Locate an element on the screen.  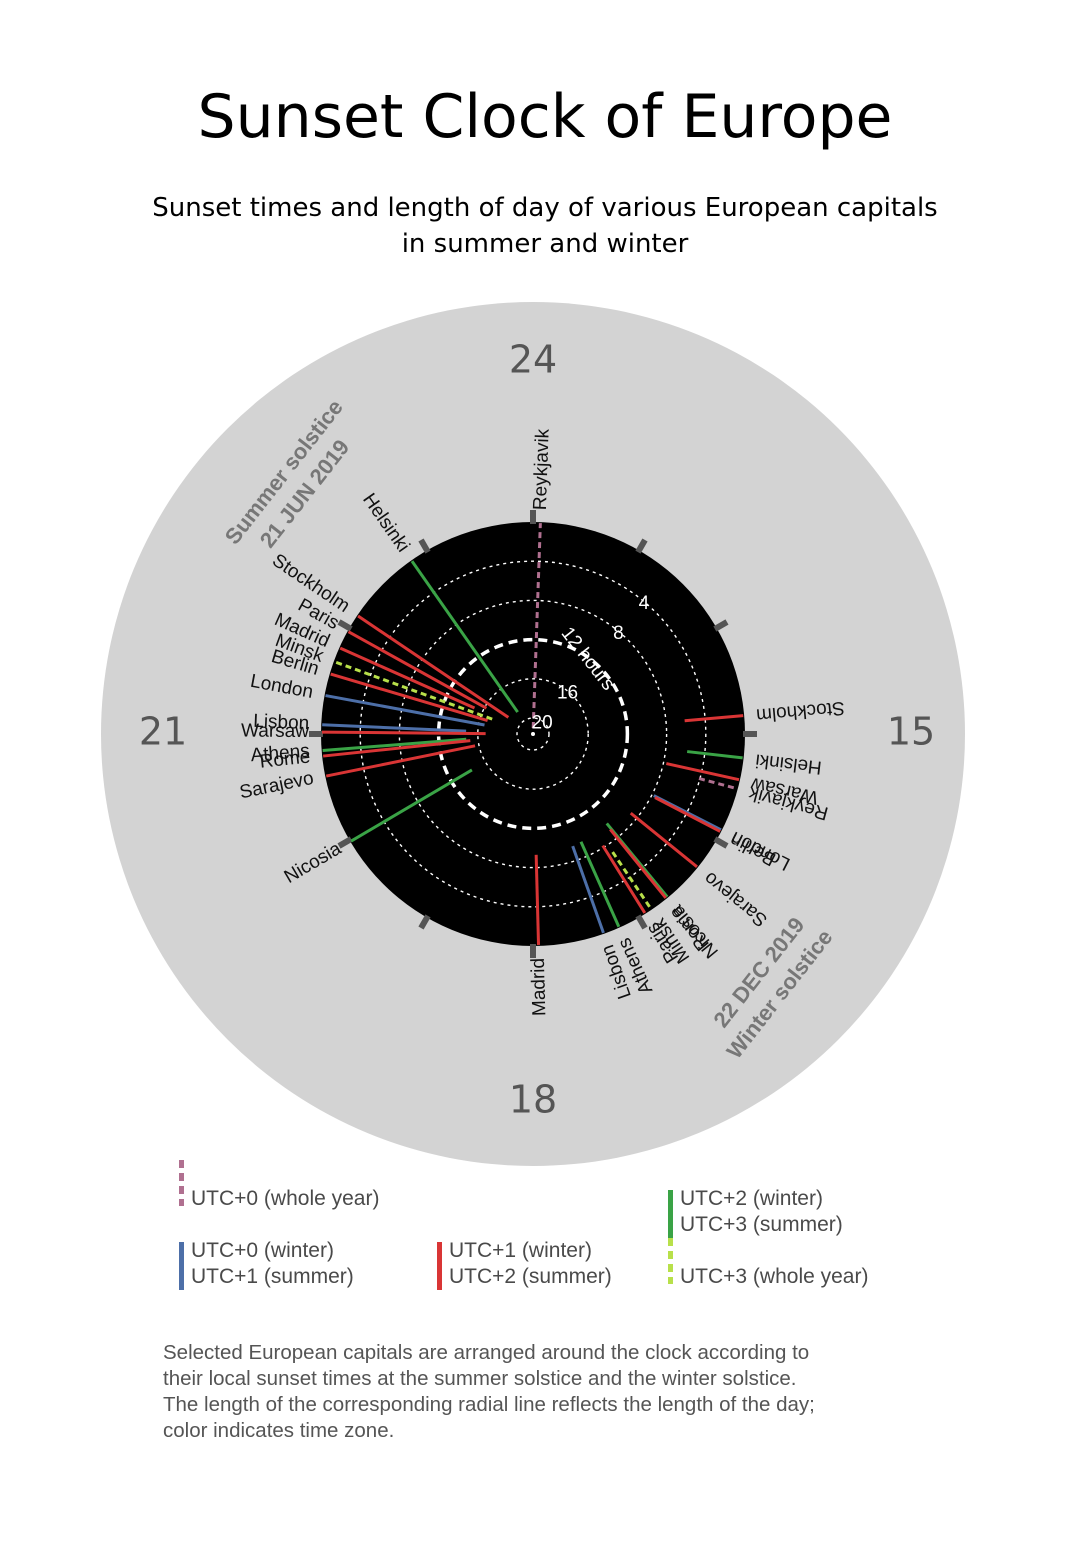
city-lines is located at coordinates (532, 734).